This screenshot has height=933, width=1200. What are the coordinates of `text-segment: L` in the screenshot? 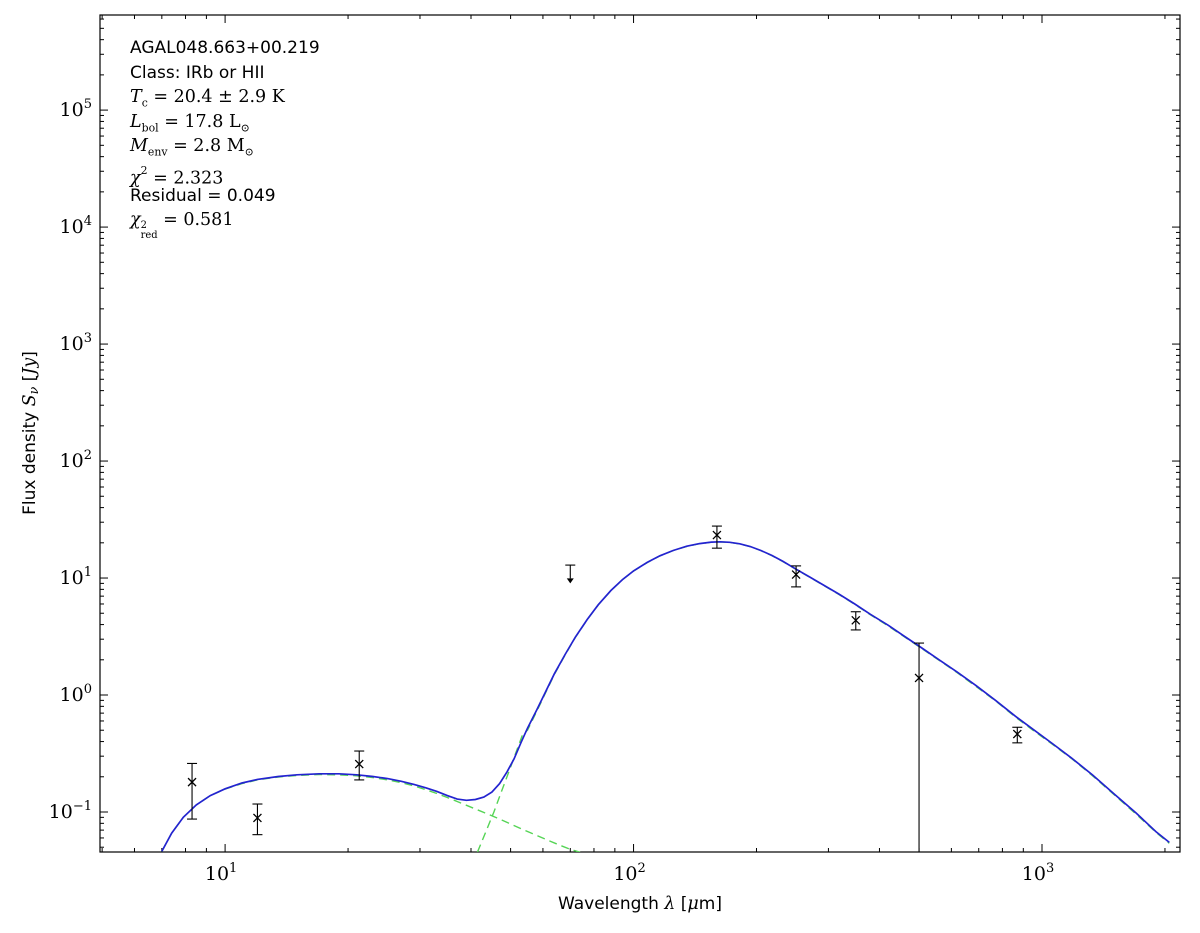 It's located at (136, 121).